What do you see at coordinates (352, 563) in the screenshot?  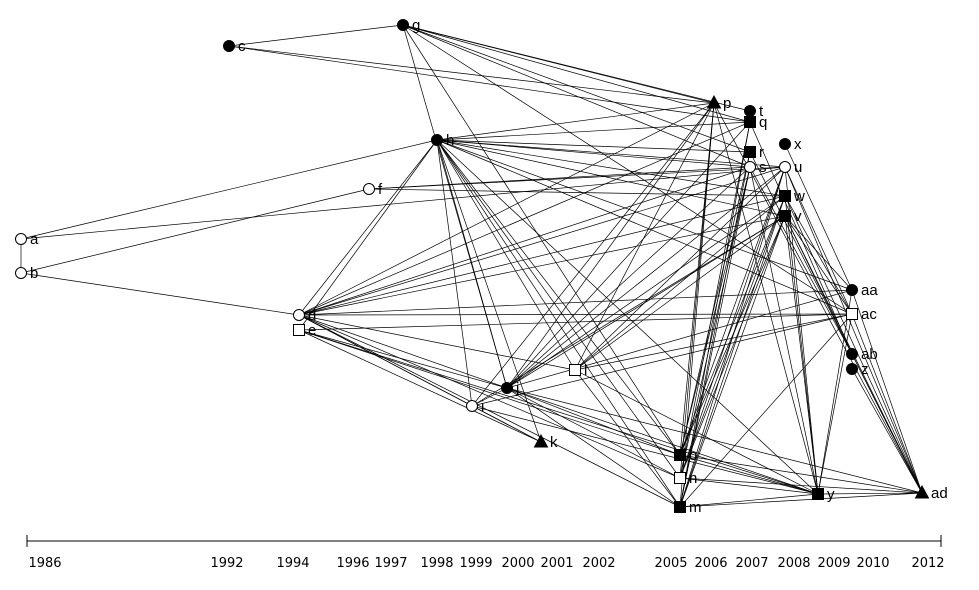 I see `year-label-1996: 1996` at bounding box center [352, 563].